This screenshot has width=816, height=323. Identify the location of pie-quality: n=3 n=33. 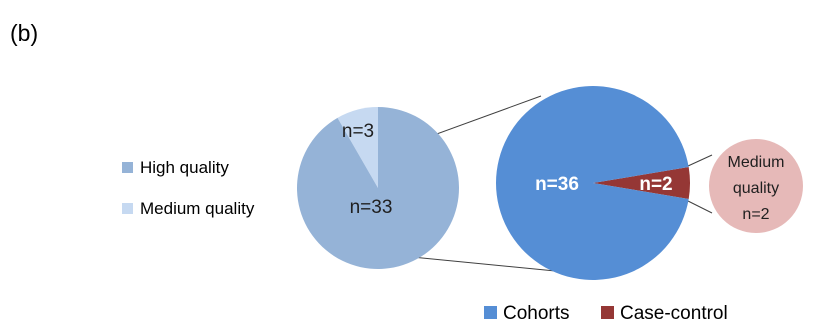
(377, 188).